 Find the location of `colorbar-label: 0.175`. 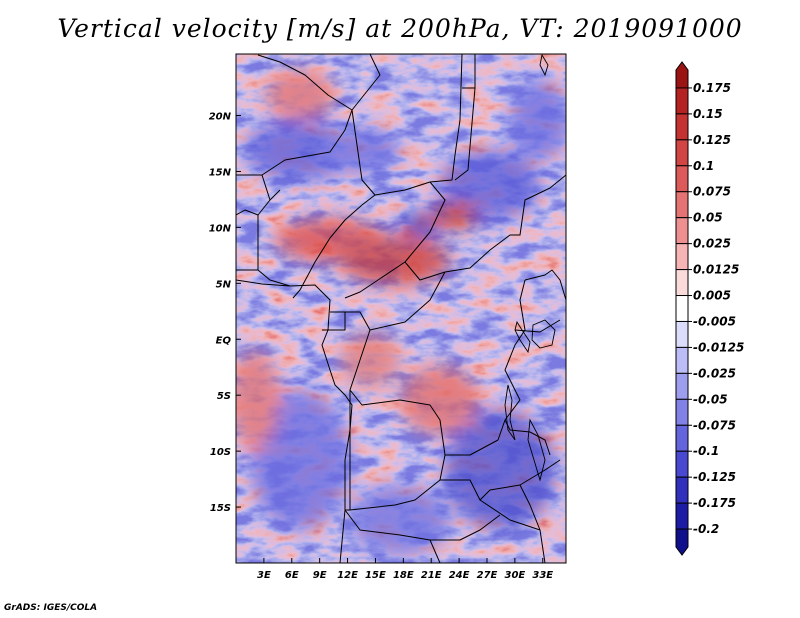

colorbar-label: 0.175 is located at coordinates (712, 88).